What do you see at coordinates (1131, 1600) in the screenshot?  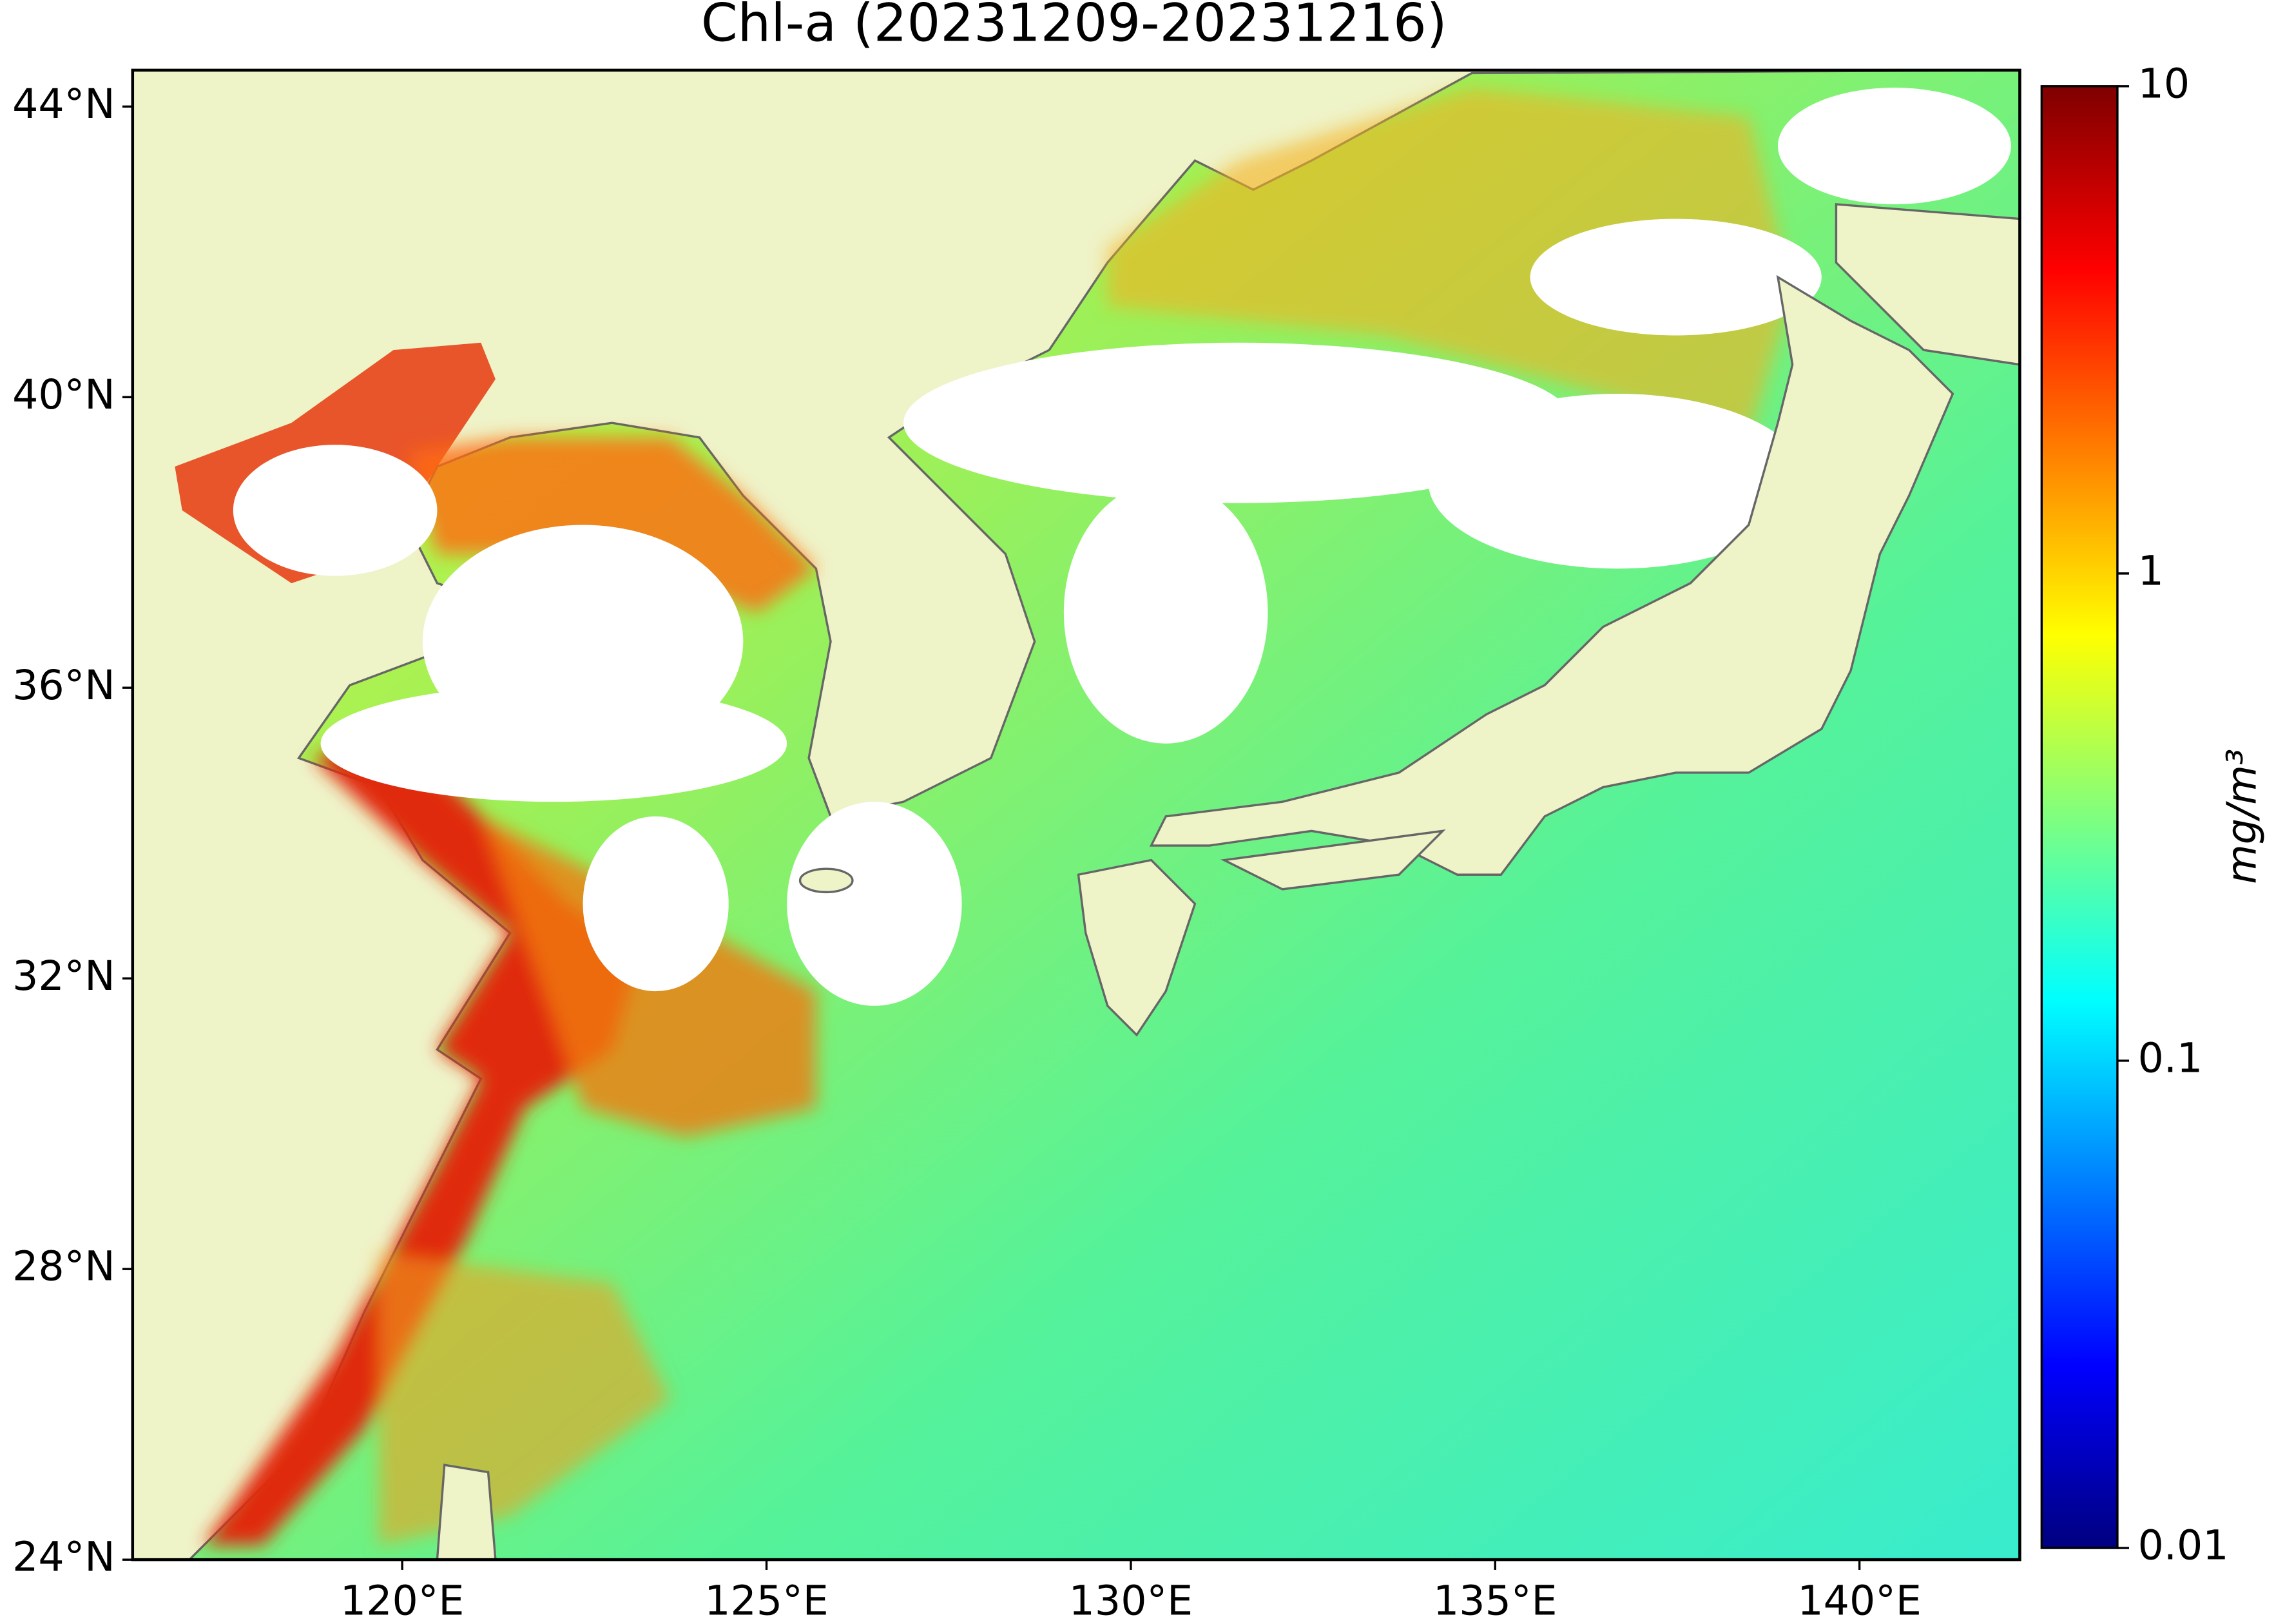 I see `x-tick-label: 130°E` at bounding box center [1131, 1600].